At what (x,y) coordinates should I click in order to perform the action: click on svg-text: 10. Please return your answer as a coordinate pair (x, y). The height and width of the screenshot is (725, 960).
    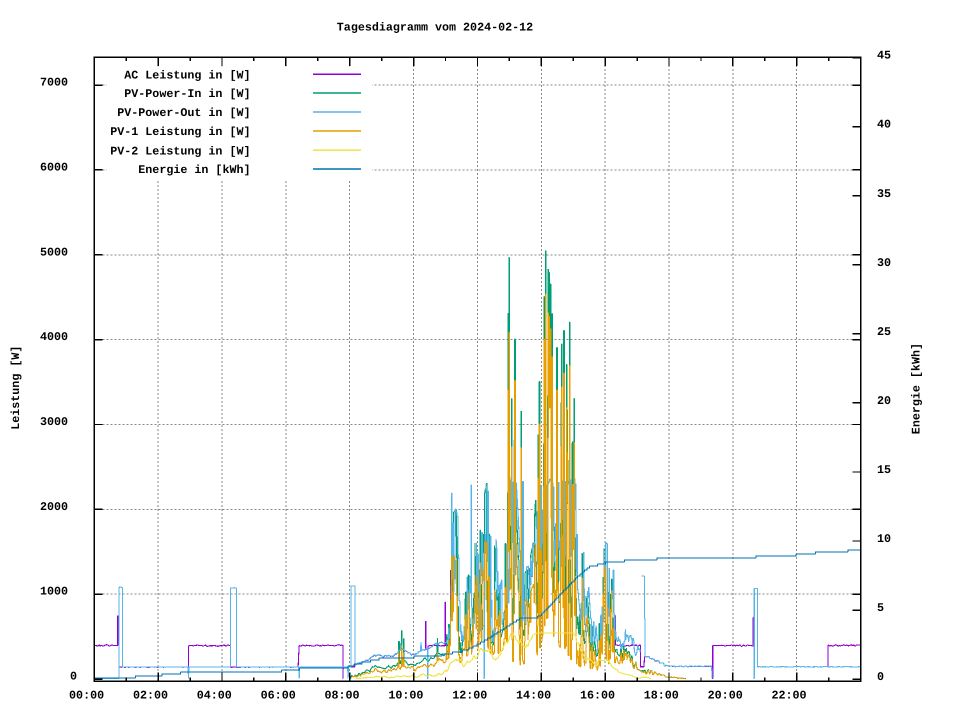
    Looking at the image, I should click on (884, 539).